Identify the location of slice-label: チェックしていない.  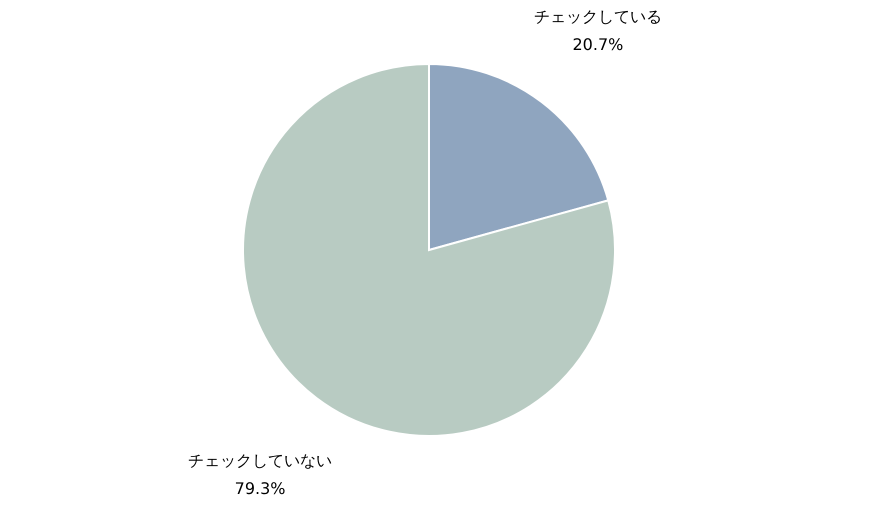
(260, 460).